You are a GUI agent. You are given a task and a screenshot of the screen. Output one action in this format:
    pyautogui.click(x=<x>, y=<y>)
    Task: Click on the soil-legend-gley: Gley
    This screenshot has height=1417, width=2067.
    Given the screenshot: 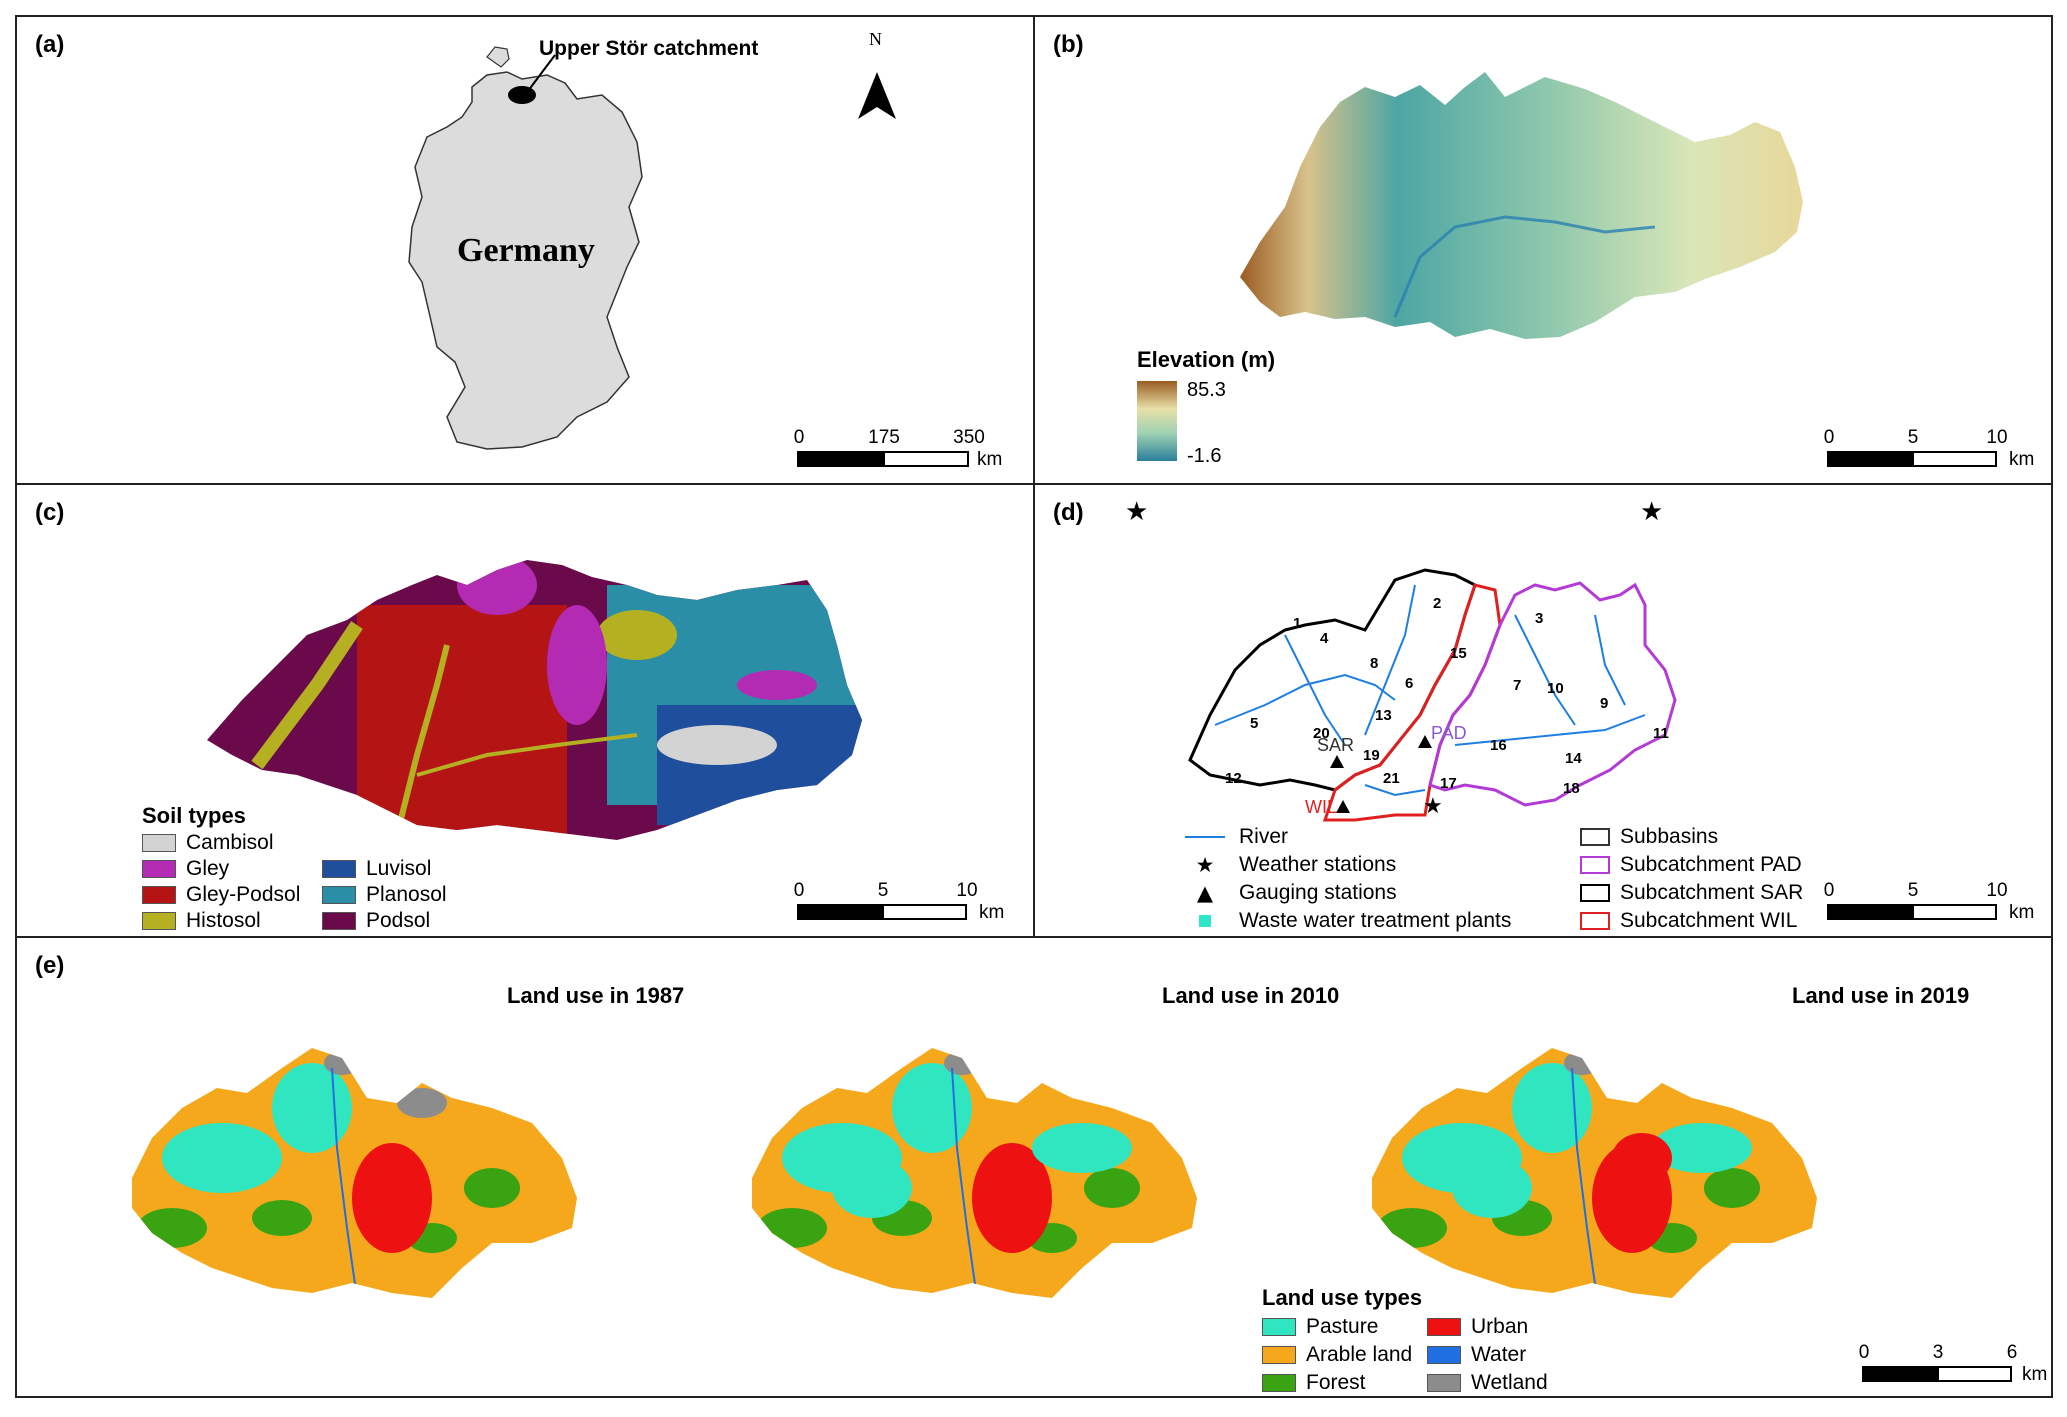 What is the action you would take?
    pyautogui.click(x=185, y=869)
    